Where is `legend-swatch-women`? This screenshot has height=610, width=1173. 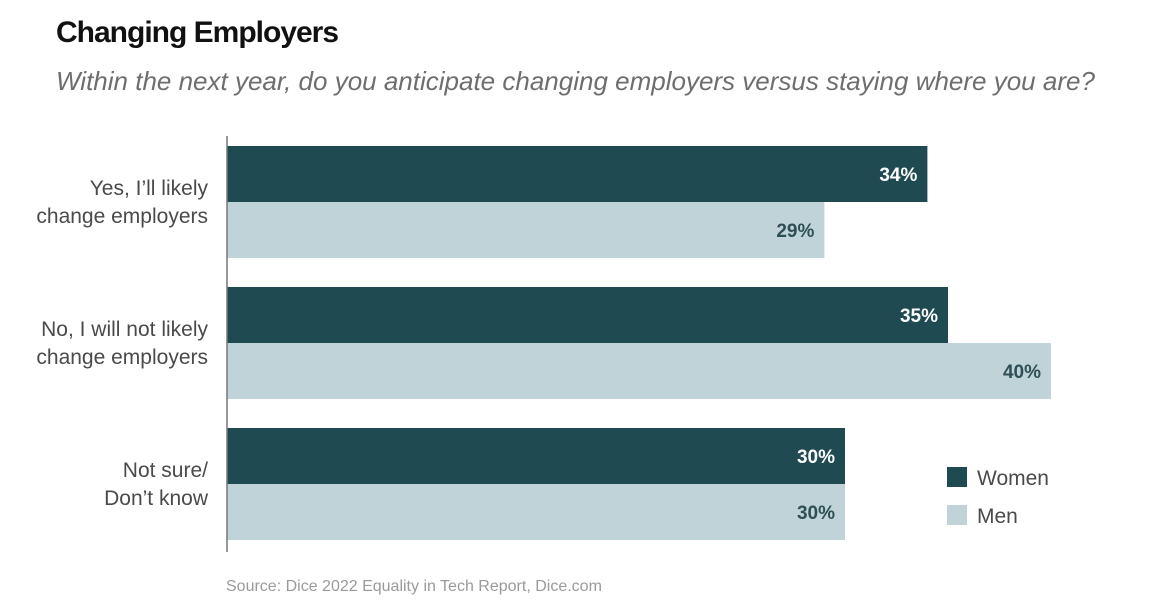 legend-swatch-women is located at coordinates (957, 477).